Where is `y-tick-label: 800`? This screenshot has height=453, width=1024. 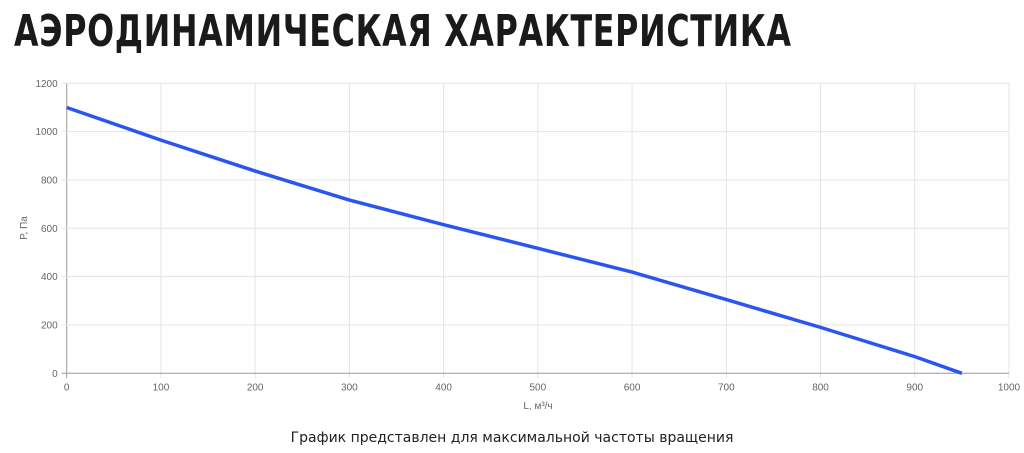
y-tick-label: 800 is located at coordinates (49, 180).